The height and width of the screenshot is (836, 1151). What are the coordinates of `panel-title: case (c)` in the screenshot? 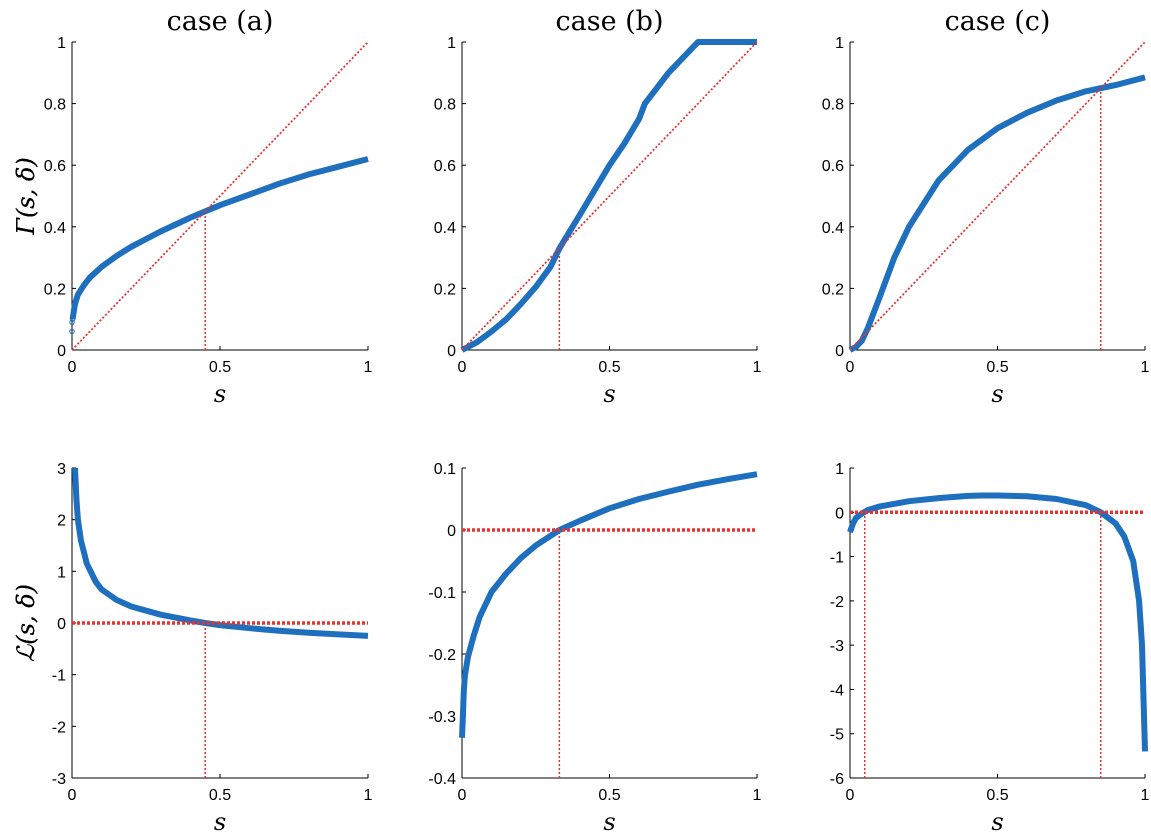 It's located at (998, 21).